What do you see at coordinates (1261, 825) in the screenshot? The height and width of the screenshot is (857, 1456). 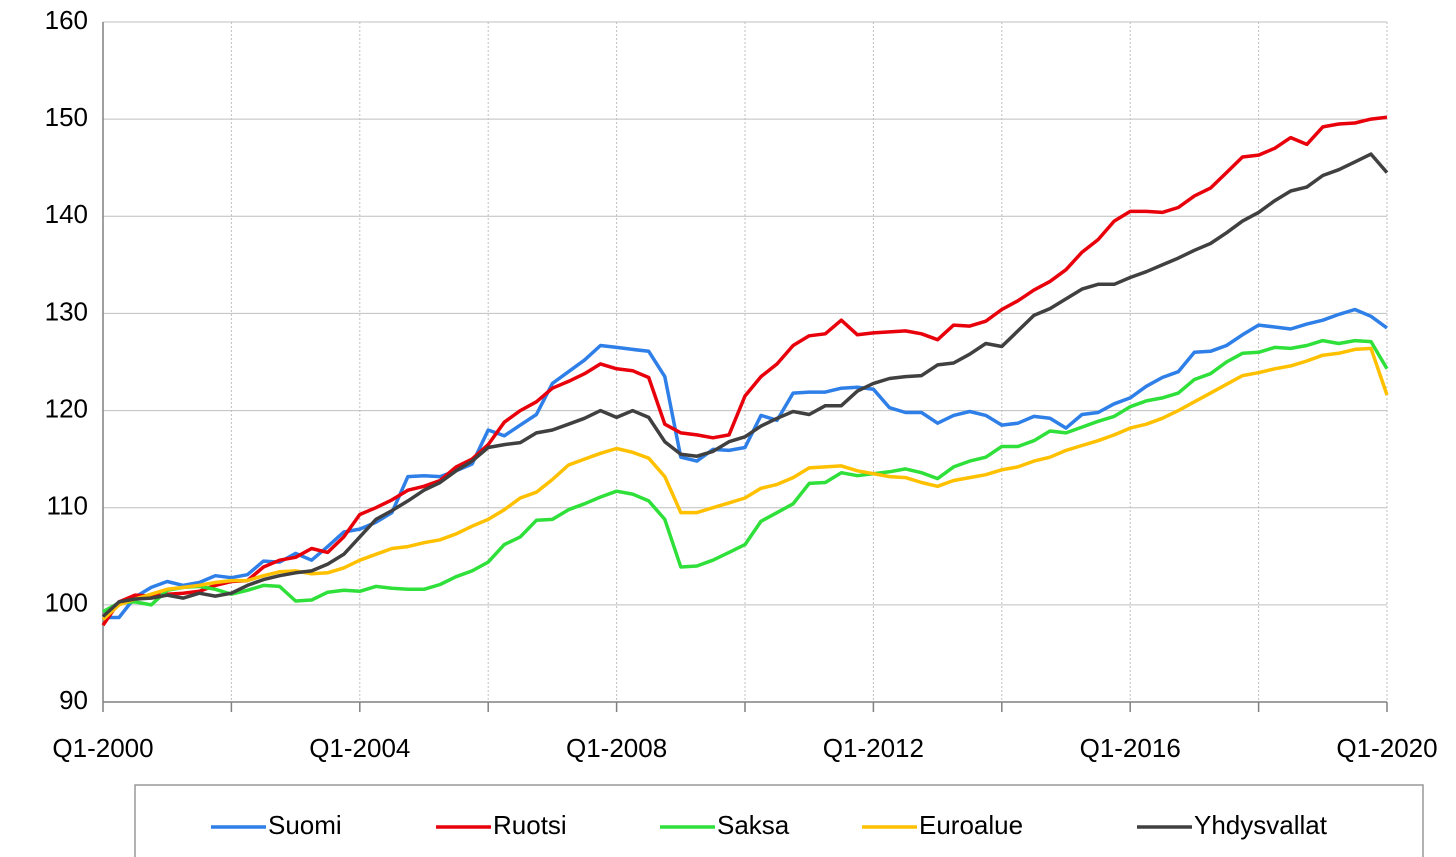 I see `legend-label: Yhdysvallat` at bounding box center [1261, 825].